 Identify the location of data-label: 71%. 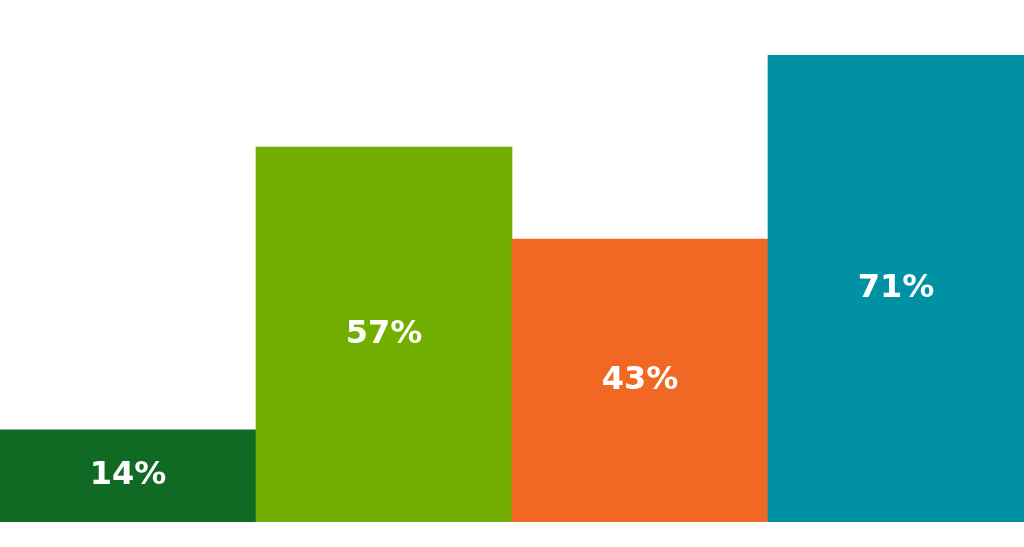
(896, 285).